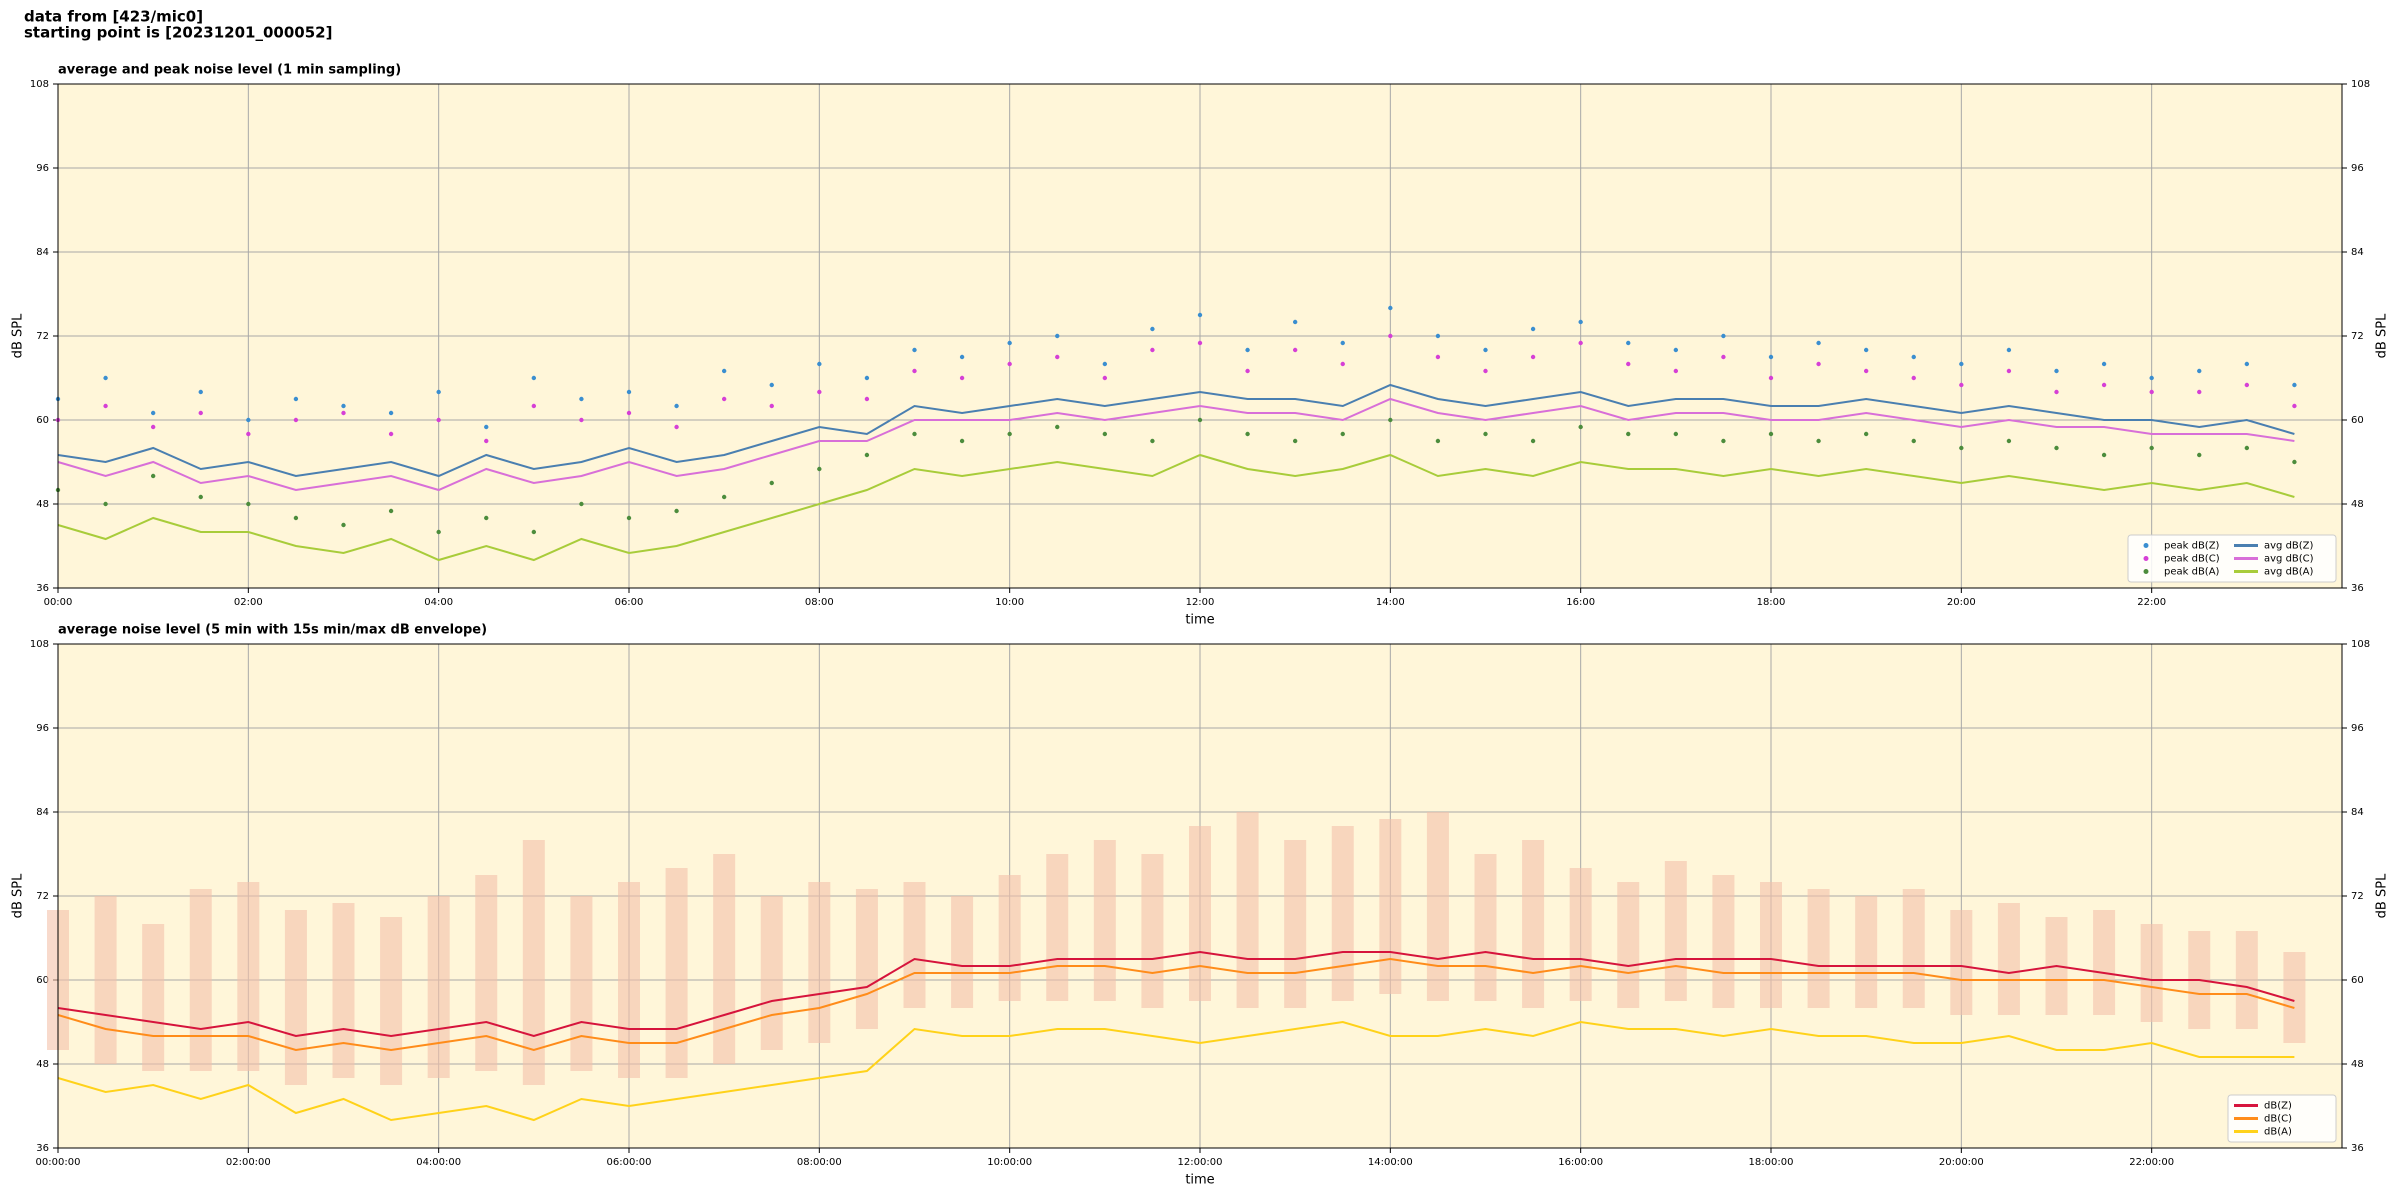 Image resolution: width=2400 pixels, height=1200 pixels. What do you see at coordinates (2357, 1148) in the screenshot?
I see `y2-tick-label: 36` at bounding box center [2357, 1148].